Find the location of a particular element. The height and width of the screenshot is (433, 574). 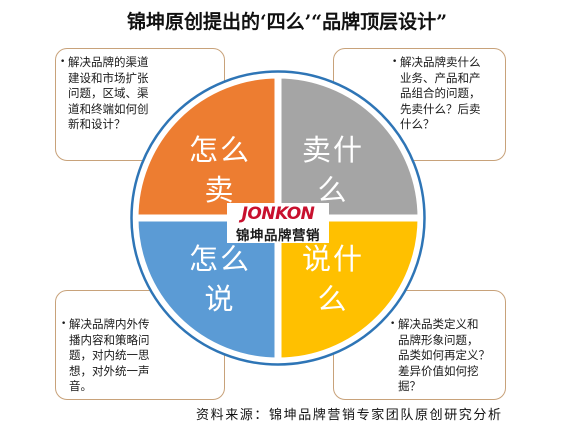

note-bottom-left-text: 解决品牌内外传 播内容和策略问 题，对内统一思 想，对外统一声 音。 is located at coordinates (105, 356).